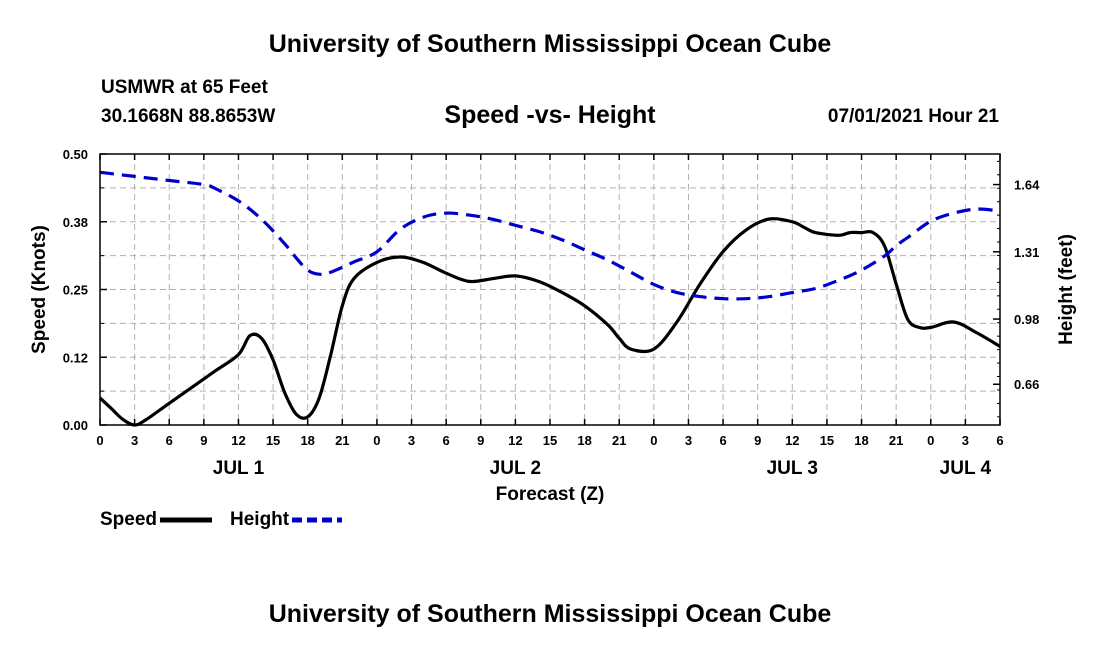  I want to click on y-right-tick-label: 0.98, so click(1026, 319).